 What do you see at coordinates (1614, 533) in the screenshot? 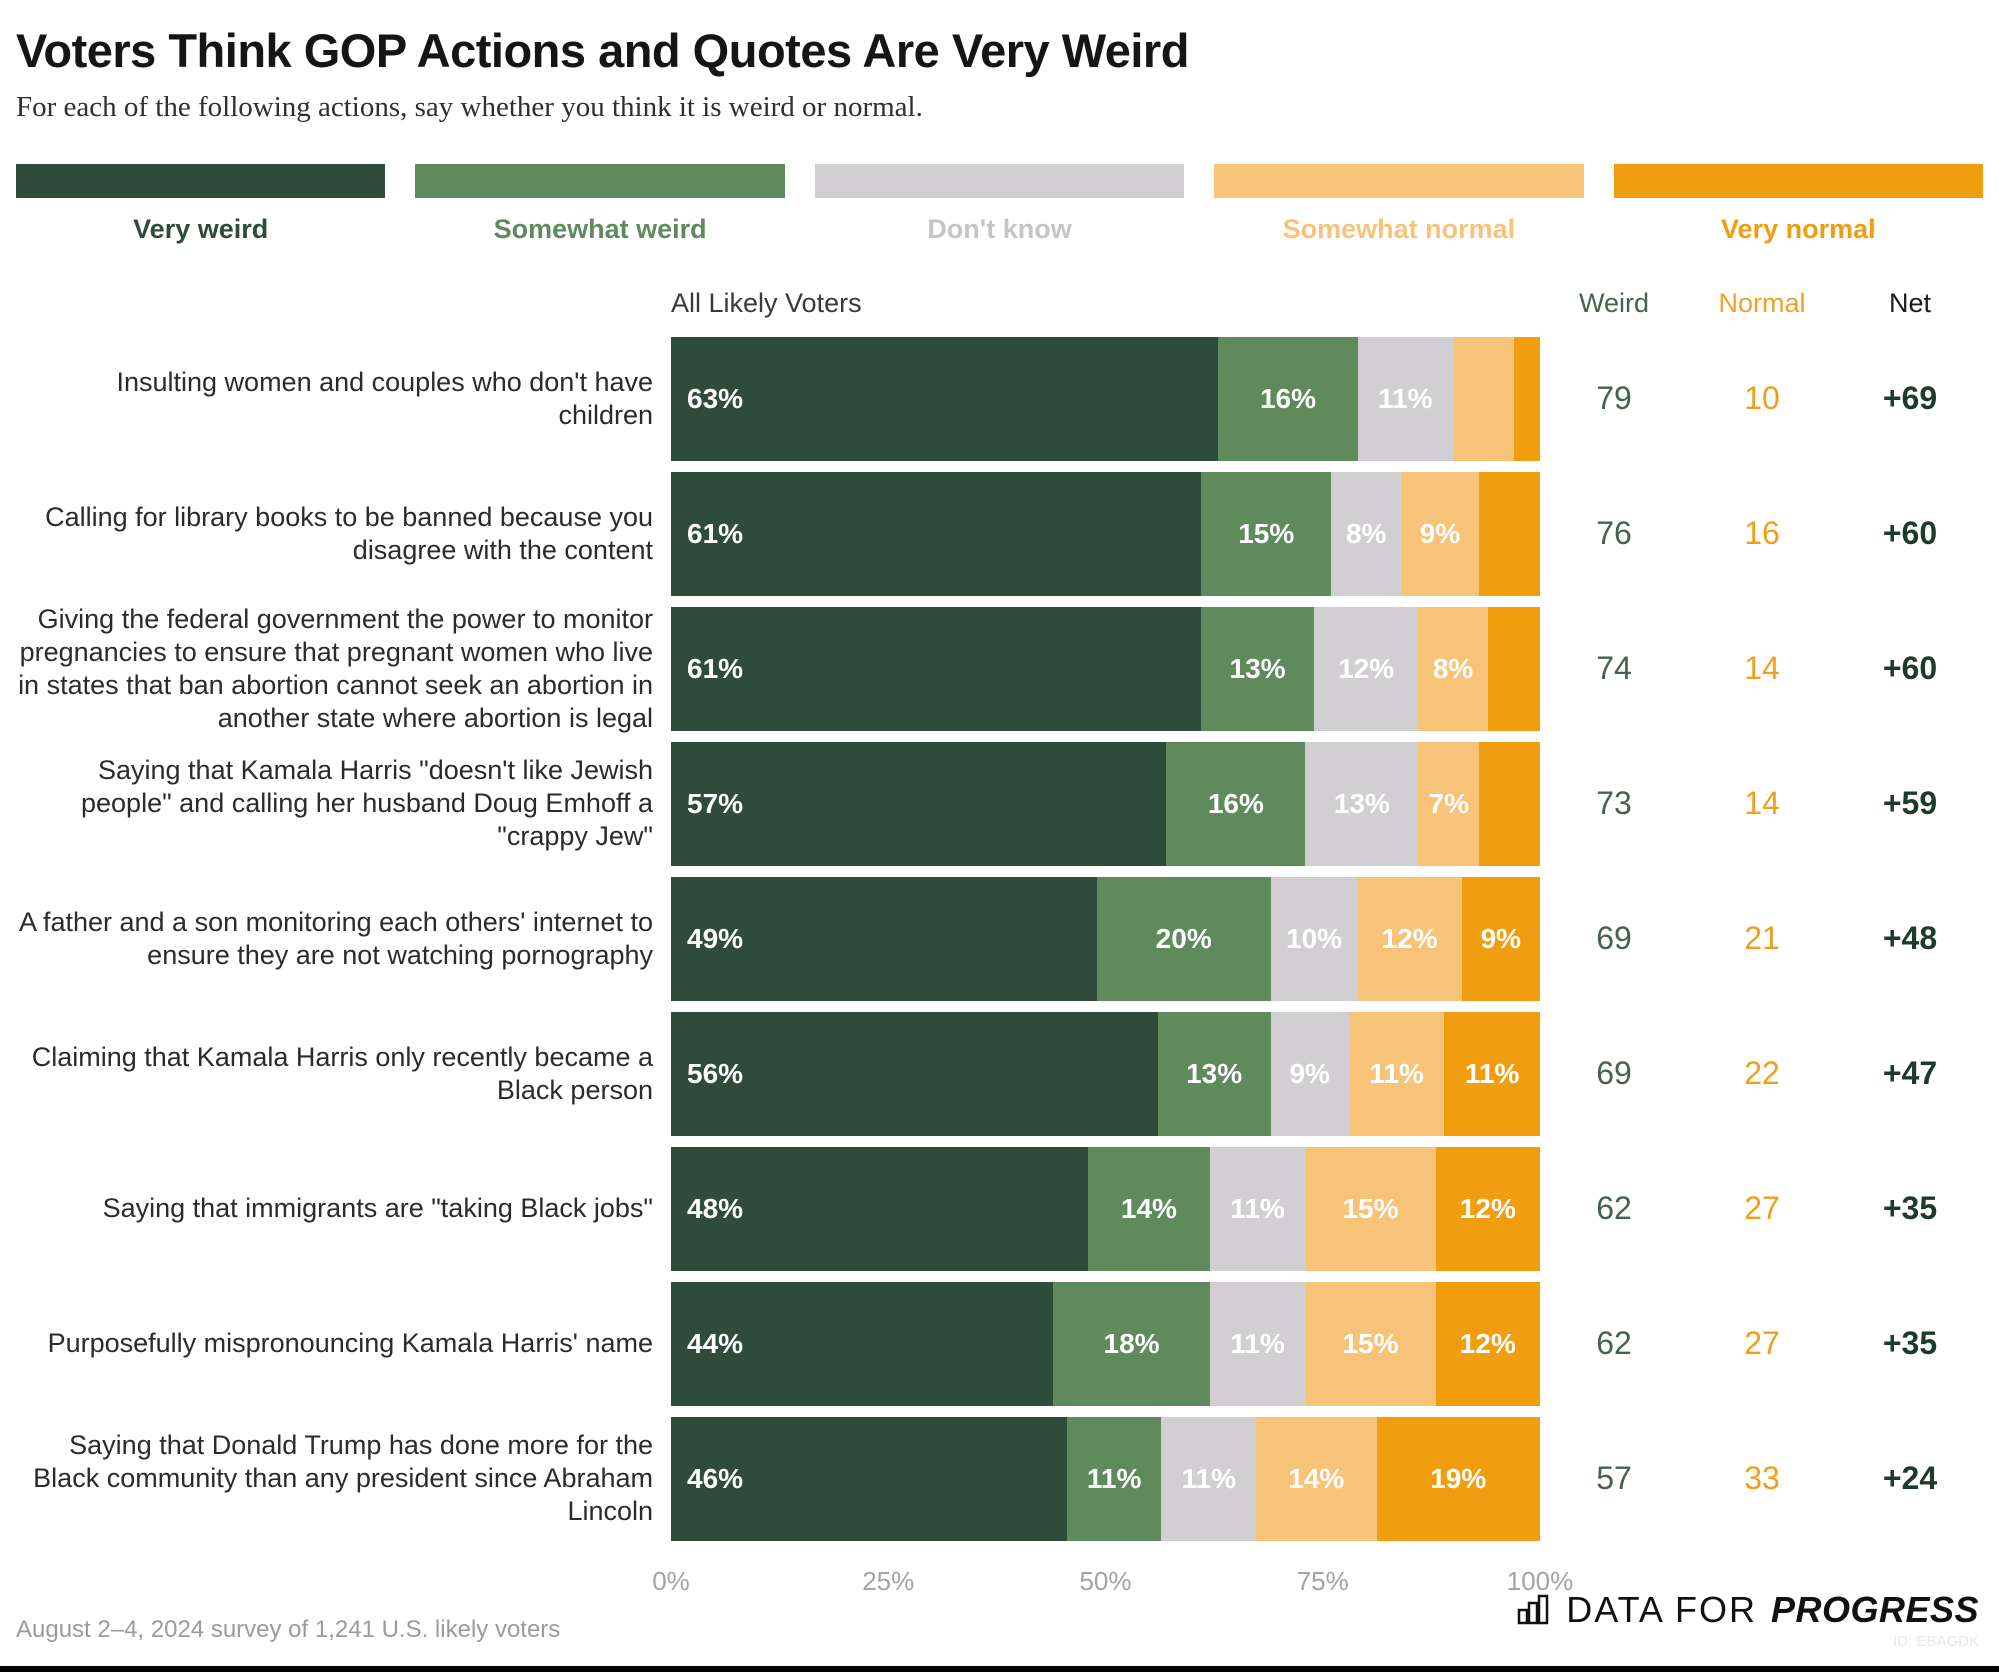
I see `weird-value: 76` at bounding box center [1614, 533].